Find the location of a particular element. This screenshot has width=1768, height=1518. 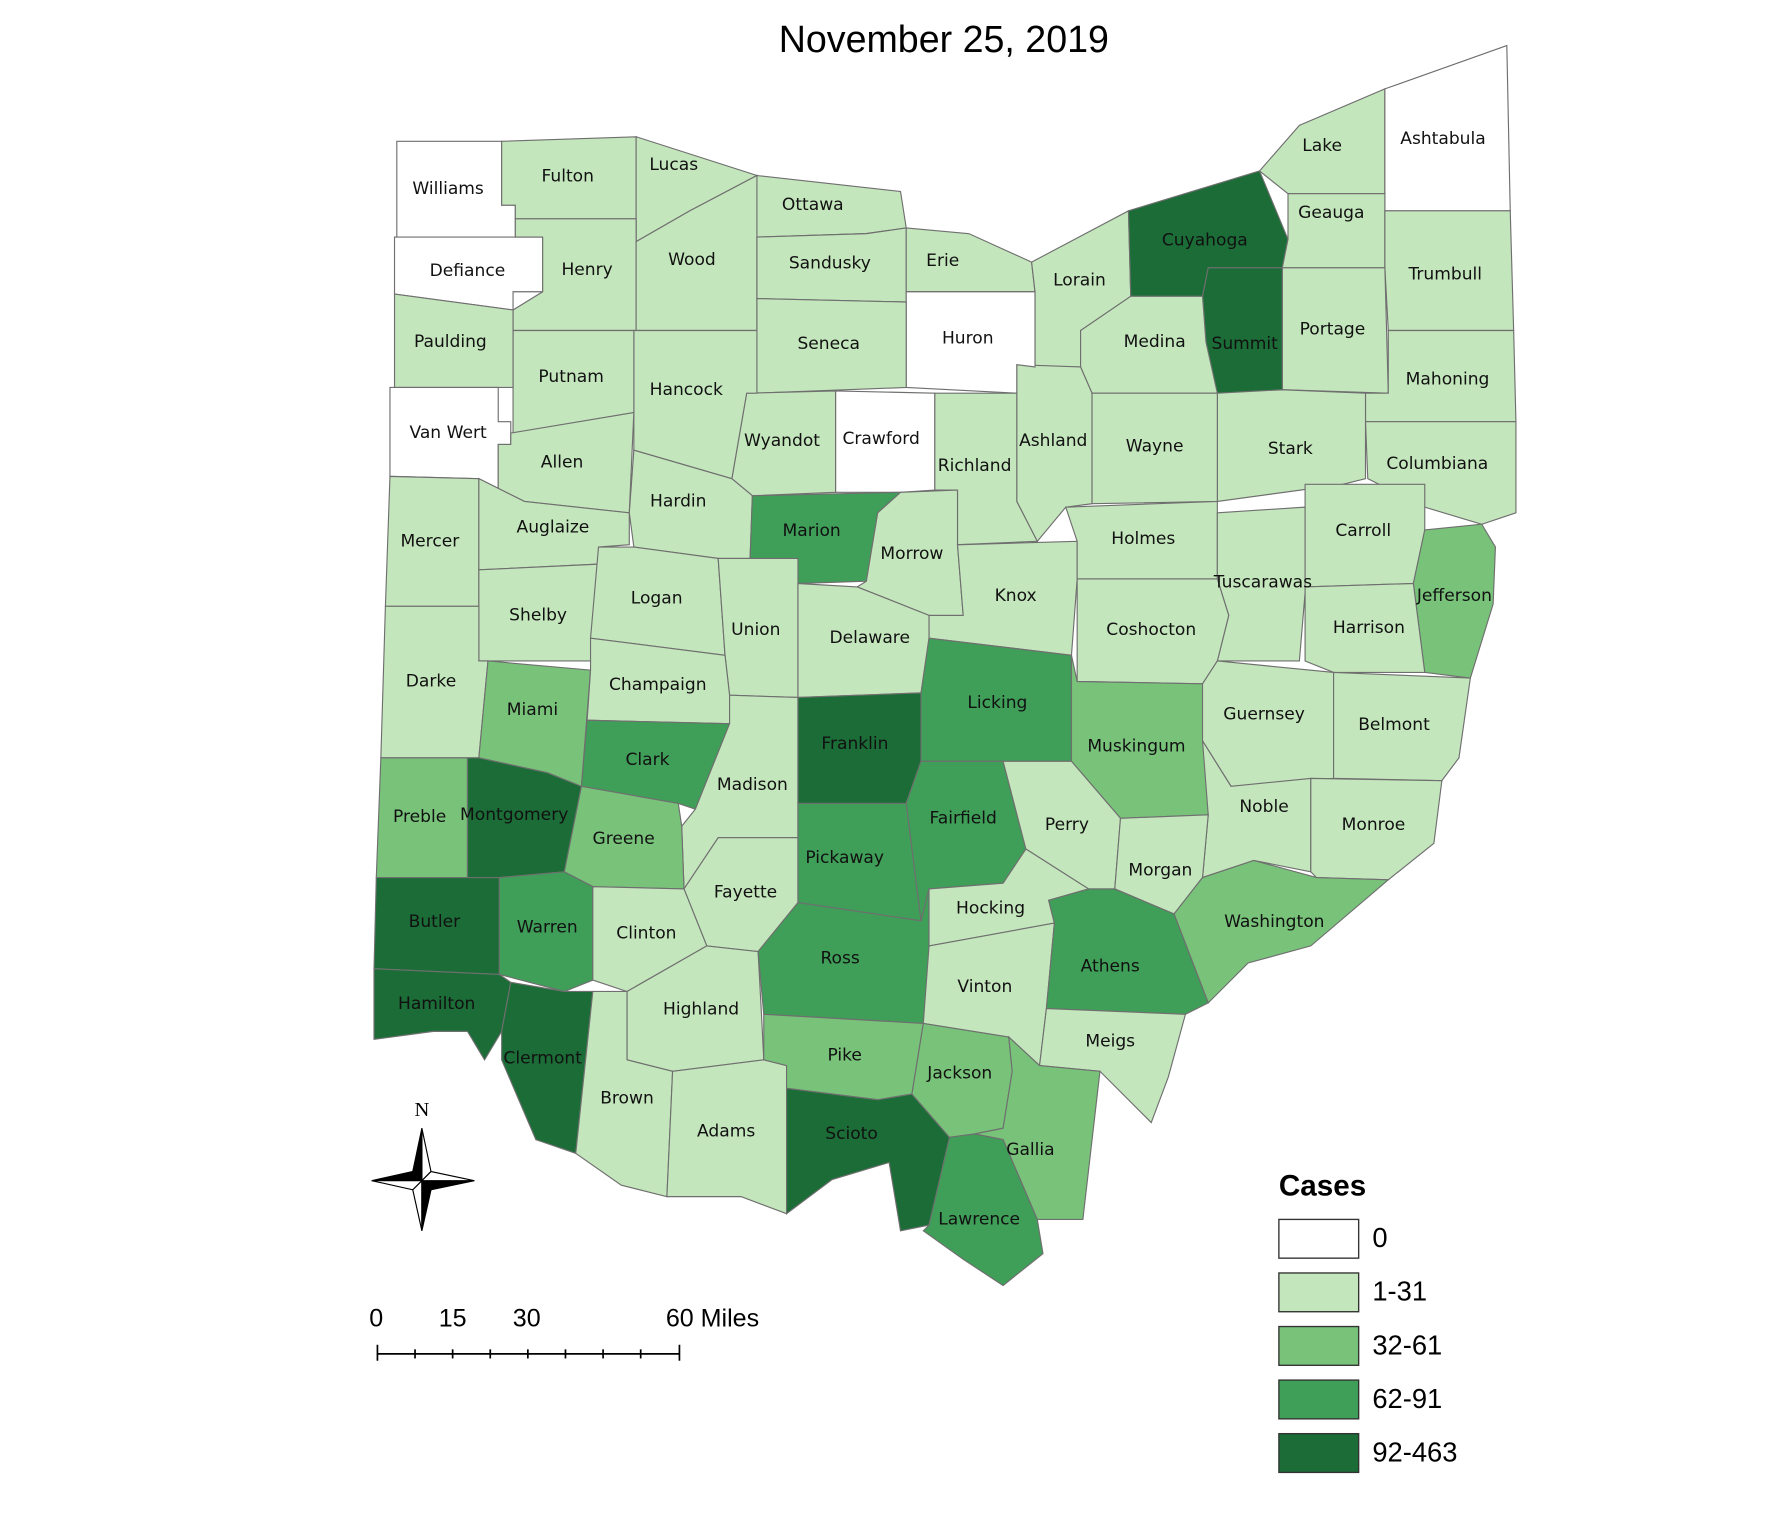

county-label: Monroe is located at coordinates (1374, 825).